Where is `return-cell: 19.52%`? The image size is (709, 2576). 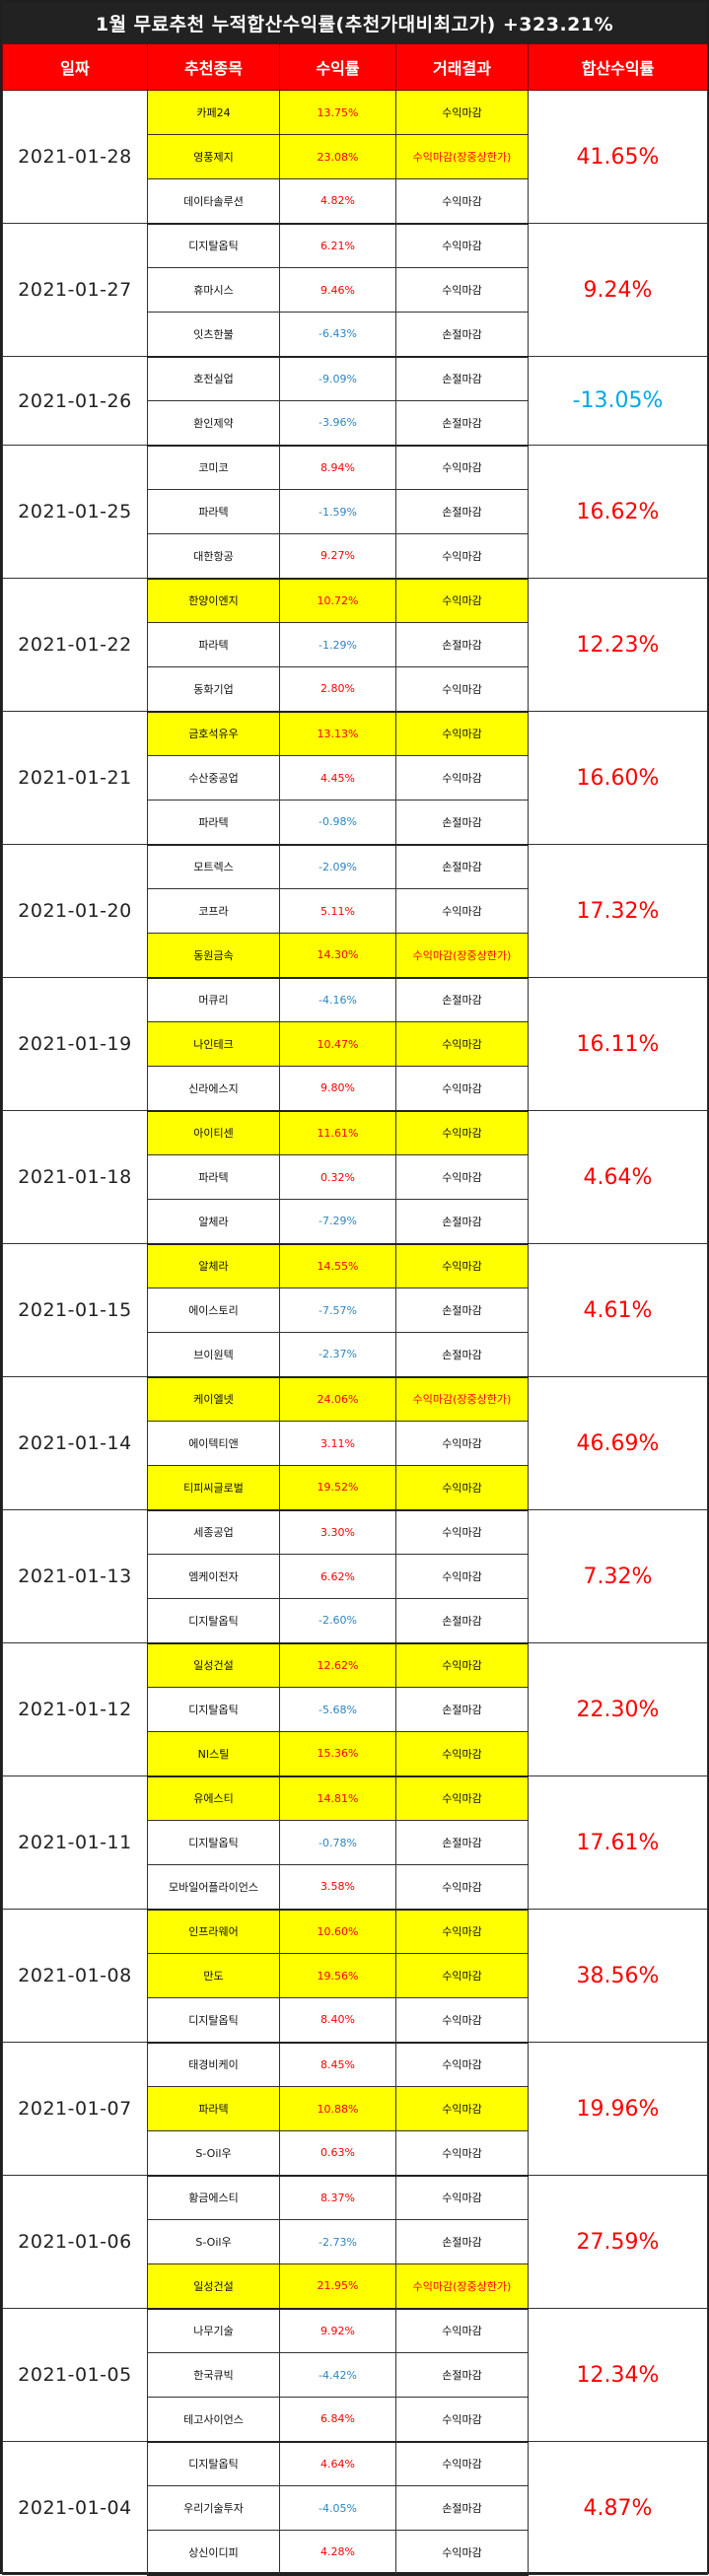 return-cell: 19.52% is located at coordinates (337, 1488).